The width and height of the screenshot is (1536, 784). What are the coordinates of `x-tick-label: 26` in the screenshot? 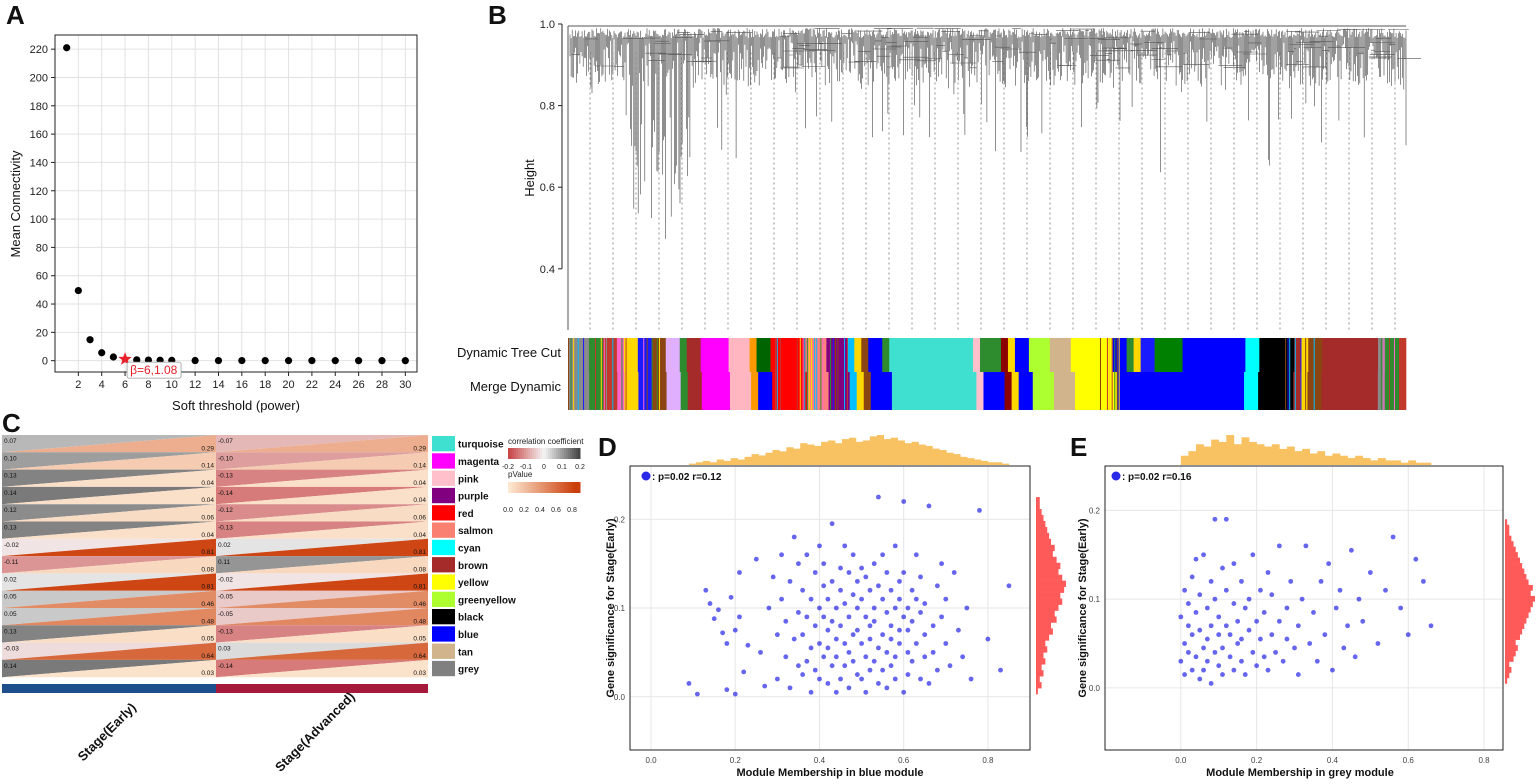 It's located at (358, 385).